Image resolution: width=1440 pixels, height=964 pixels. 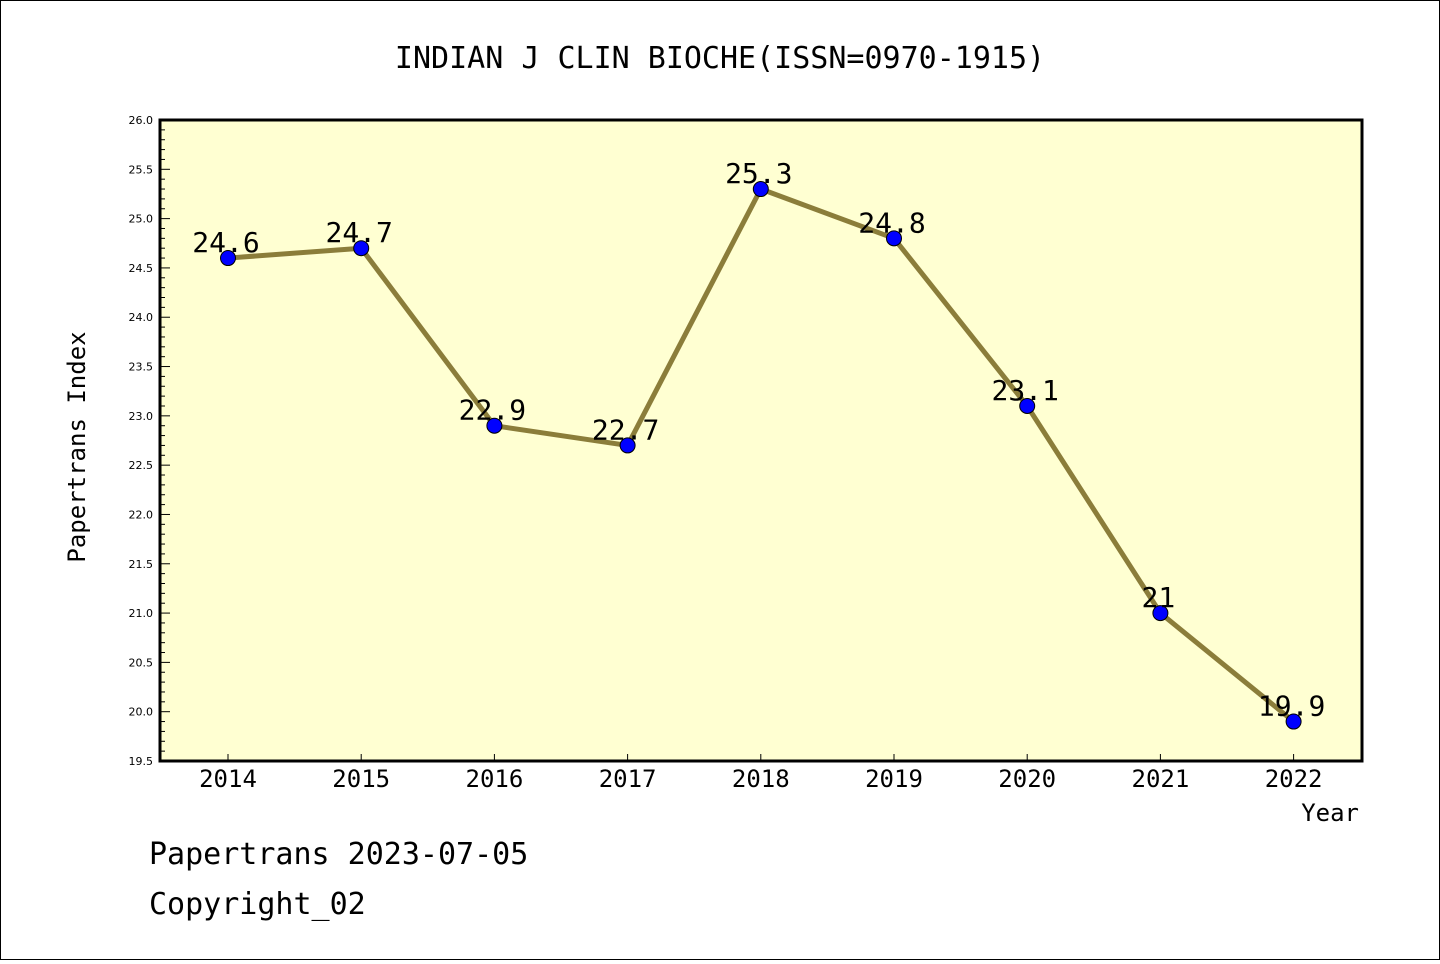 I want to click on x-tick-label: 2018, so click(x=761, y=779).